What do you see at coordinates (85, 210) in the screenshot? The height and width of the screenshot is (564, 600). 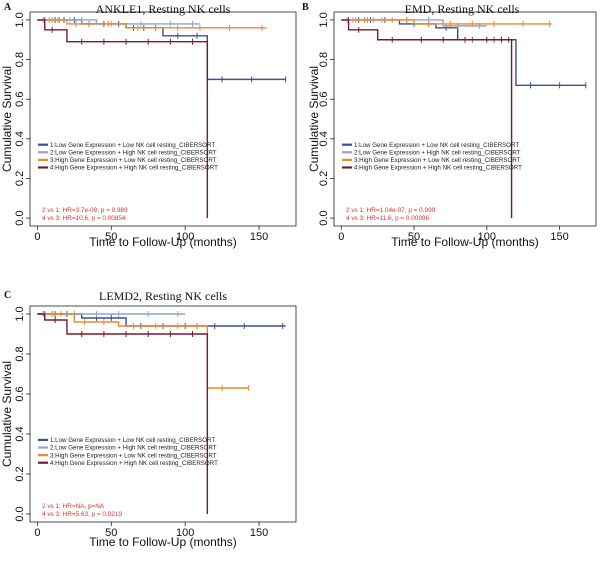 I see `hazard-ratio-stat: 2 vs 1: HR=3.7e-08, p = 0.989` at bounding box center [85, 210].